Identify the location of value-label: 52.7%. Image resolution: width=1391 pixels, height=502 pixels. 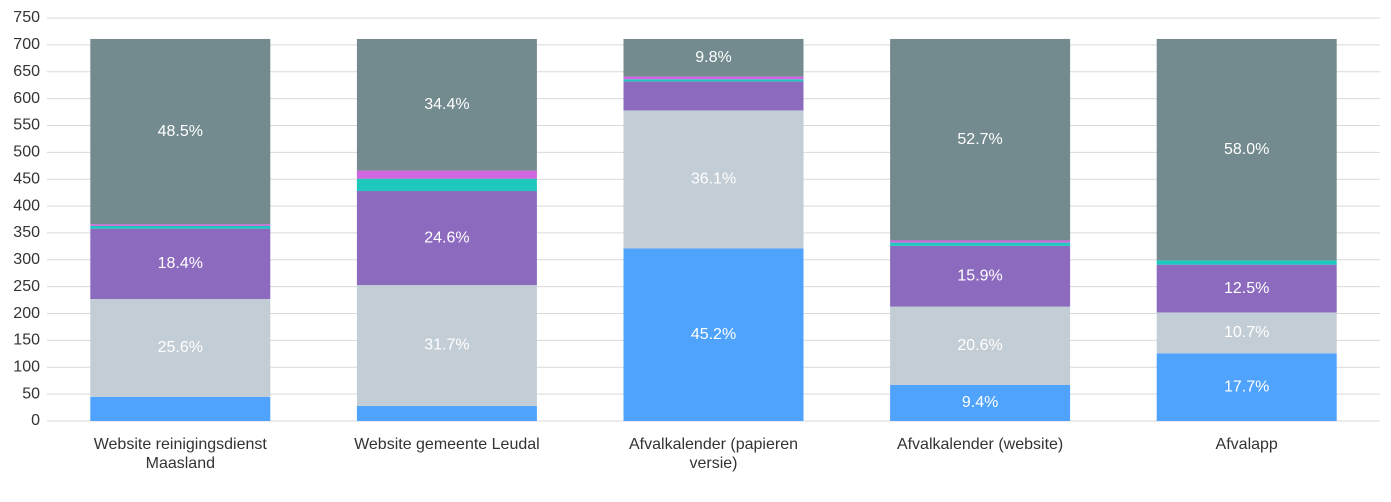
(979, 139).